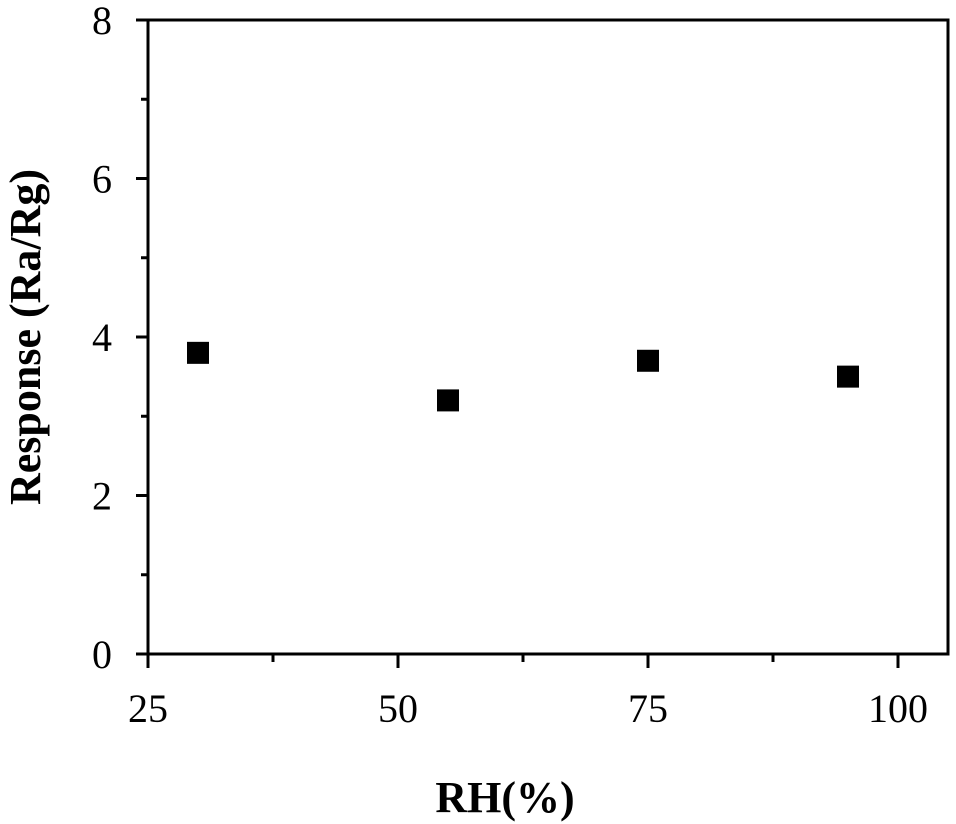 This screenshot has width=956, height=824. Describe the element at coordinates (148, 708) in the screenshot. I see `x-tick-label: 25` at that location.